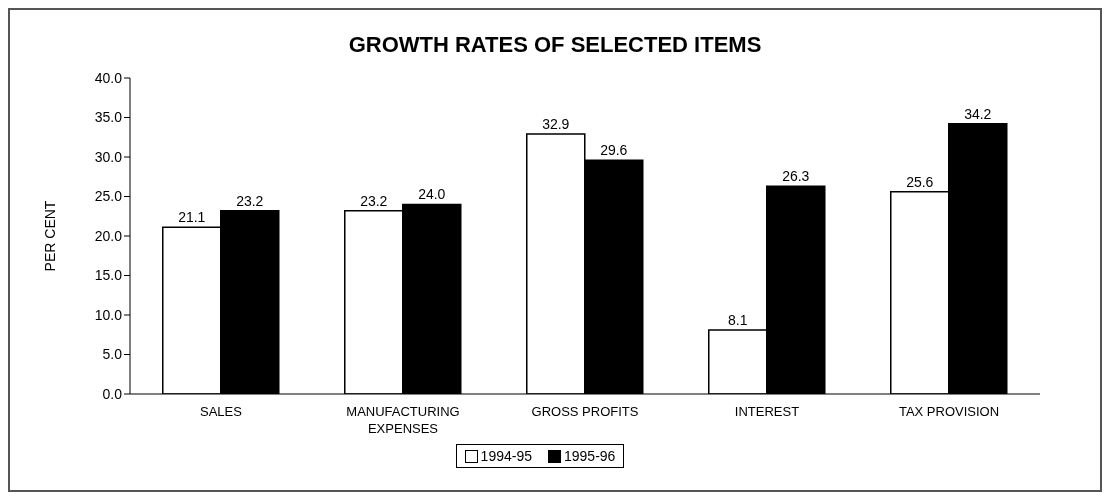 Image resolution: width=1112 pixels, height=499 pixels. Describe the element at coordinates (555, 45) in the screenshot. I see `chart-title: GROWTH RATES OF SELECTED ITEMS` at that location.